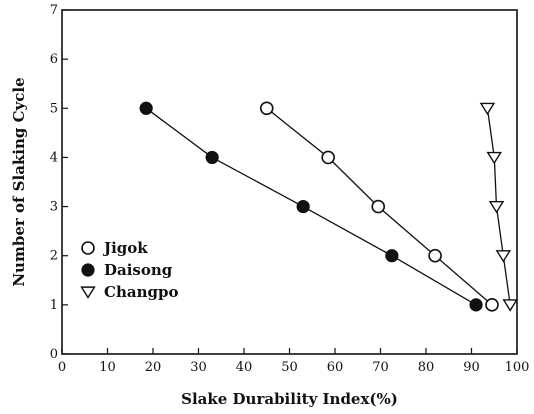  Describe the element at coordinates (471, 367) in the screenshot. I see `x-tick-label: 90` at that location.